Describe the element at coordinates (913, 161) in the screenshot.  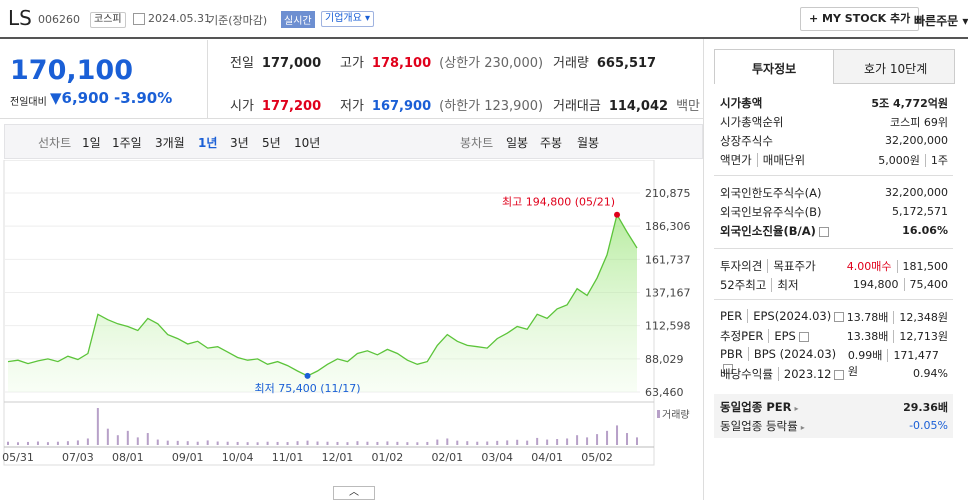
I see `info-values: 5,000원 1주` at that location.